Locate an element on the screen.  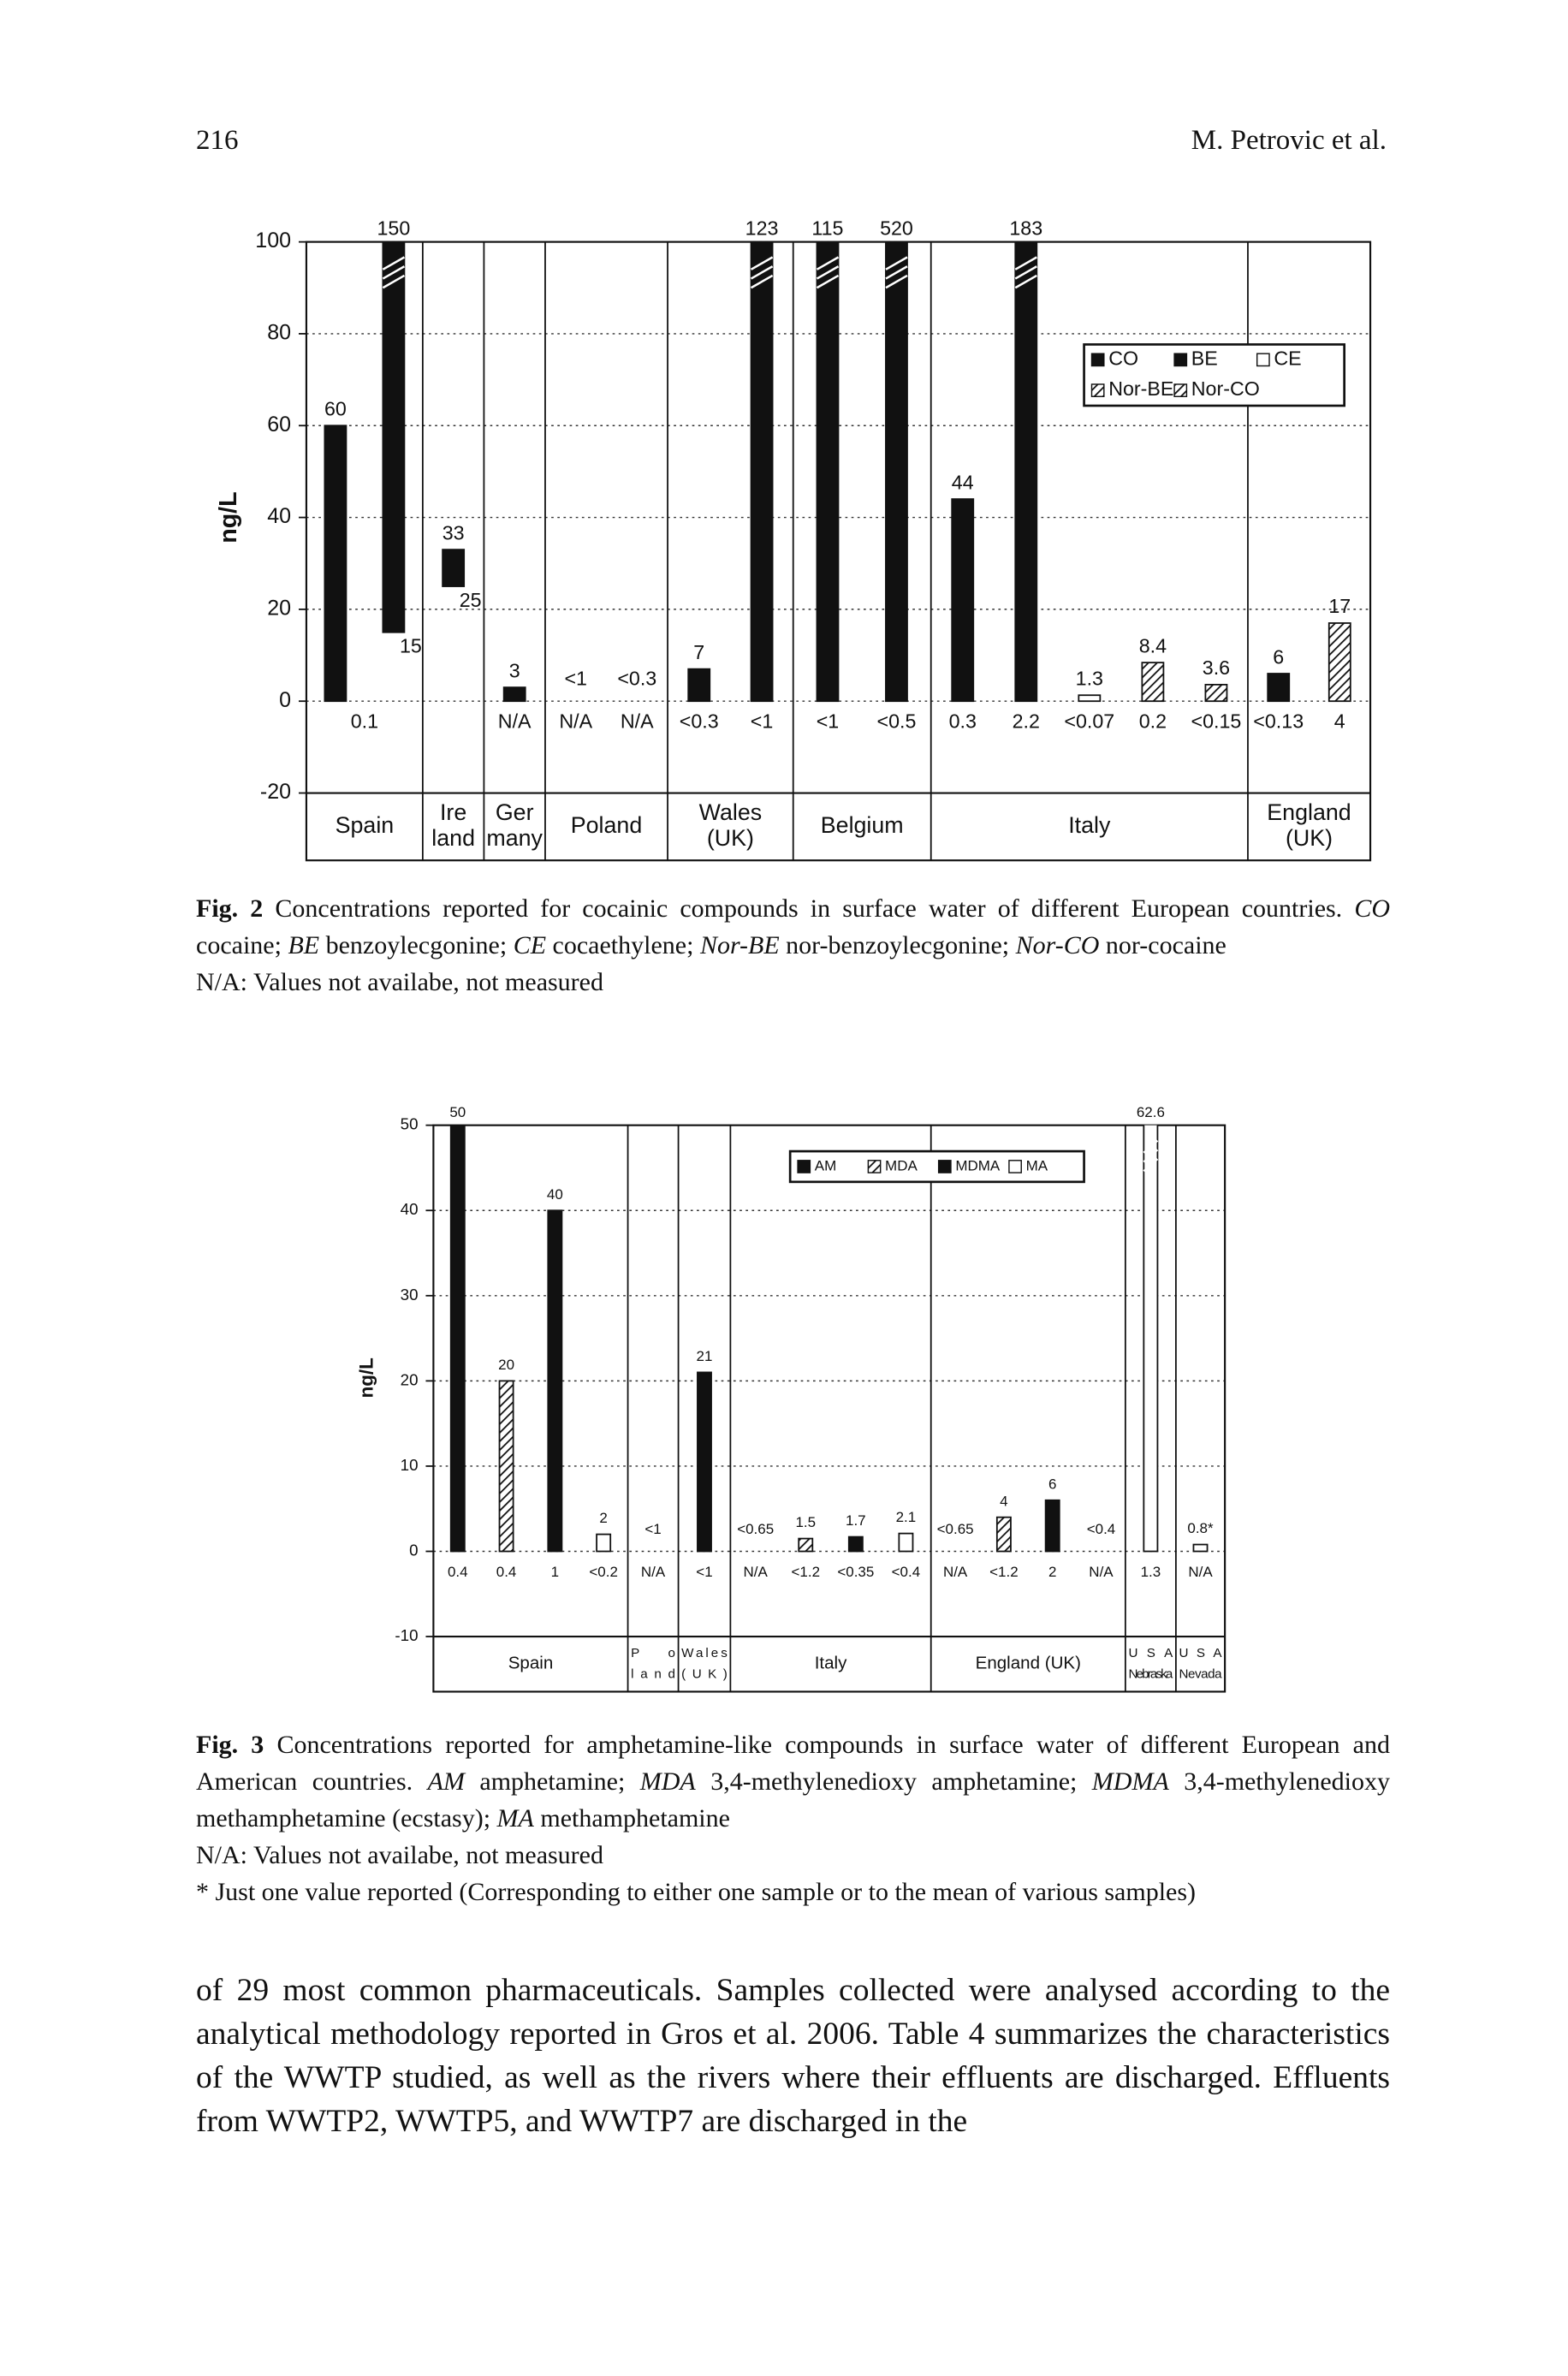
legend-label: Nor-CO is located at coordinates (1225, 388).